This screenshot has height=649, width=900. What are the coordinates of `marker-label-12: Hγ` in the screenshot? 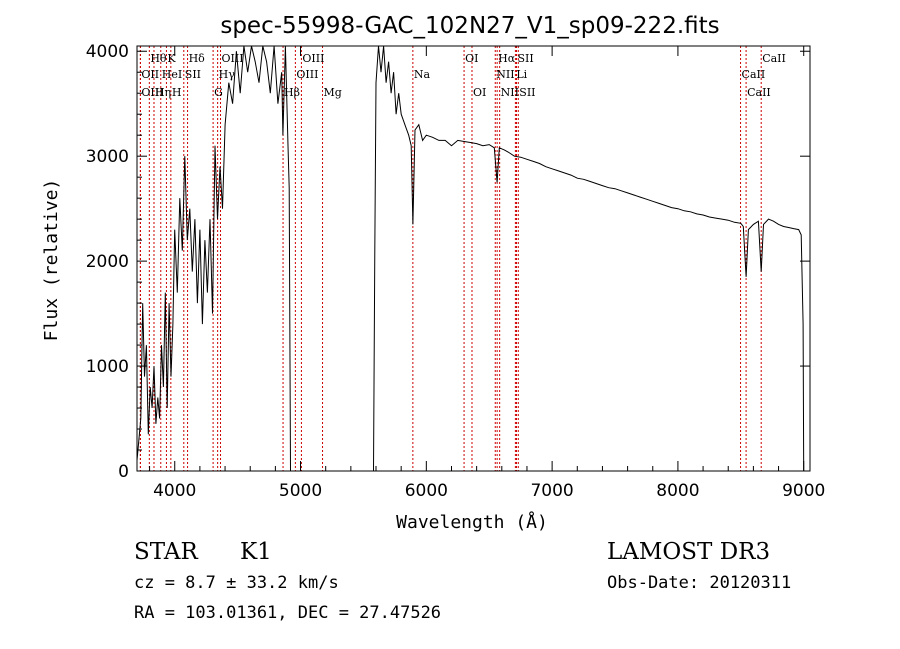 It's located at (227, 74).